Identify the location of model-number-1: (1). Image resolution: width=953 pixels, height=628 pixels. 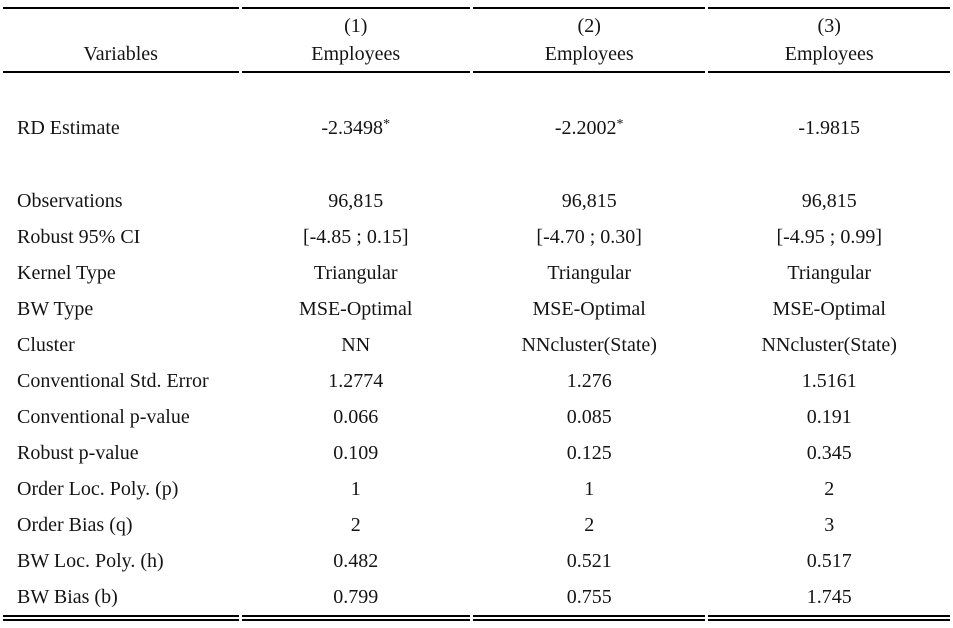
(355, 23).